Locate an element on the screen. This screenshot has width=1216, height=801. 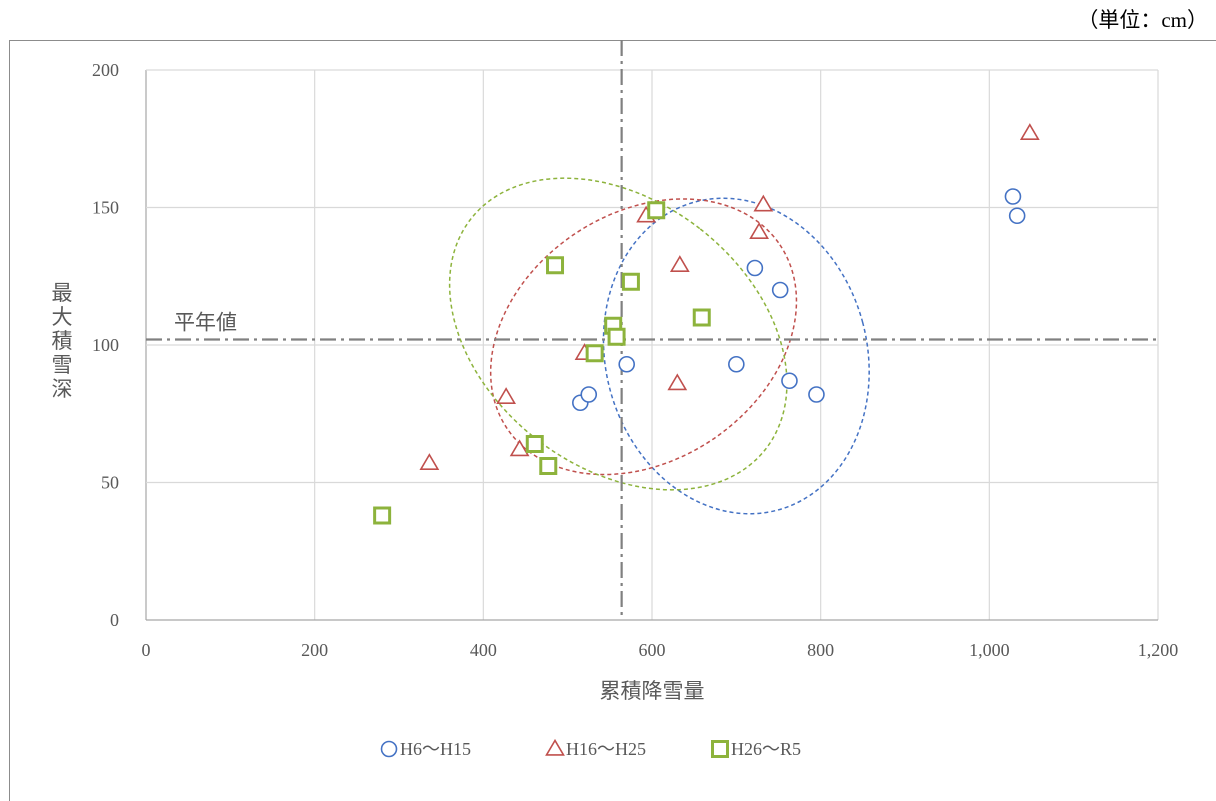
ellipse-layer is located at coordinates (659, 346).